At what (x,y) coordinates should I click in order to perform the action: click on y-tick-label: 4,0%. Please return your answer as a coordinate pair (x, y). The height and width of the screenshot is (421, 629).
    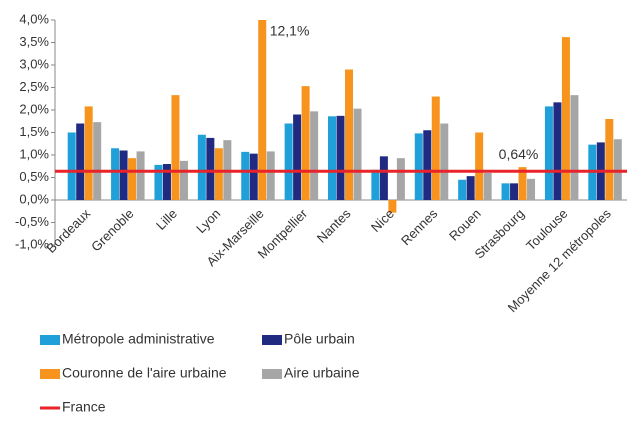
    Looking at the image, I should click on (34, 18).